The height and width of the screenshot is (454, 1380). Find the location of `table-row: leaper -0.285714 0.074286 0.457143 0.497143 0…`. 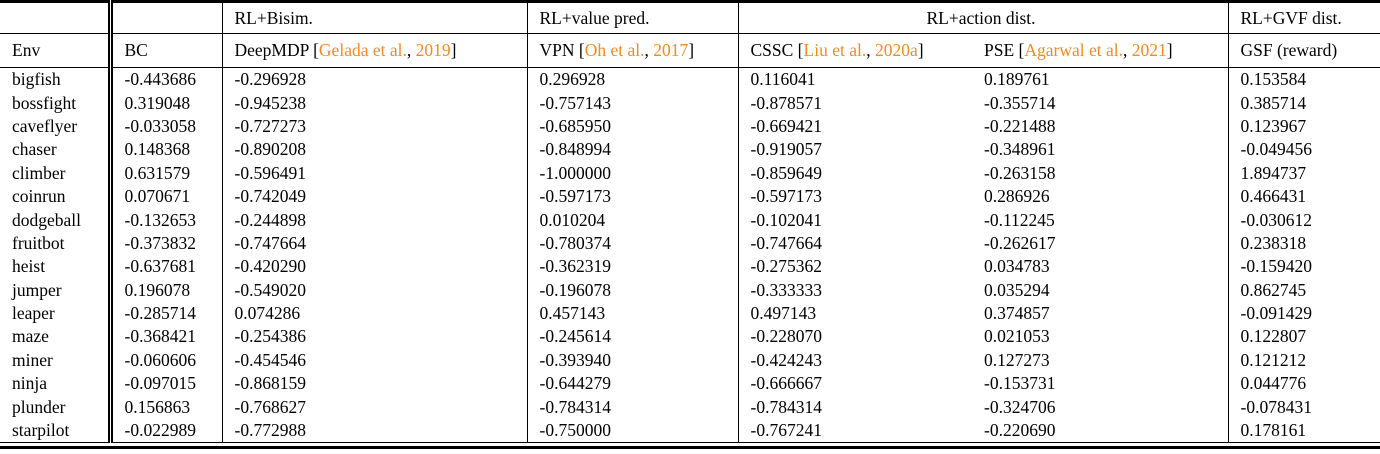

table-row: leaper -0.285714 0.074286 0.457143 0.497143 0… is located at coordinates (690, 313).